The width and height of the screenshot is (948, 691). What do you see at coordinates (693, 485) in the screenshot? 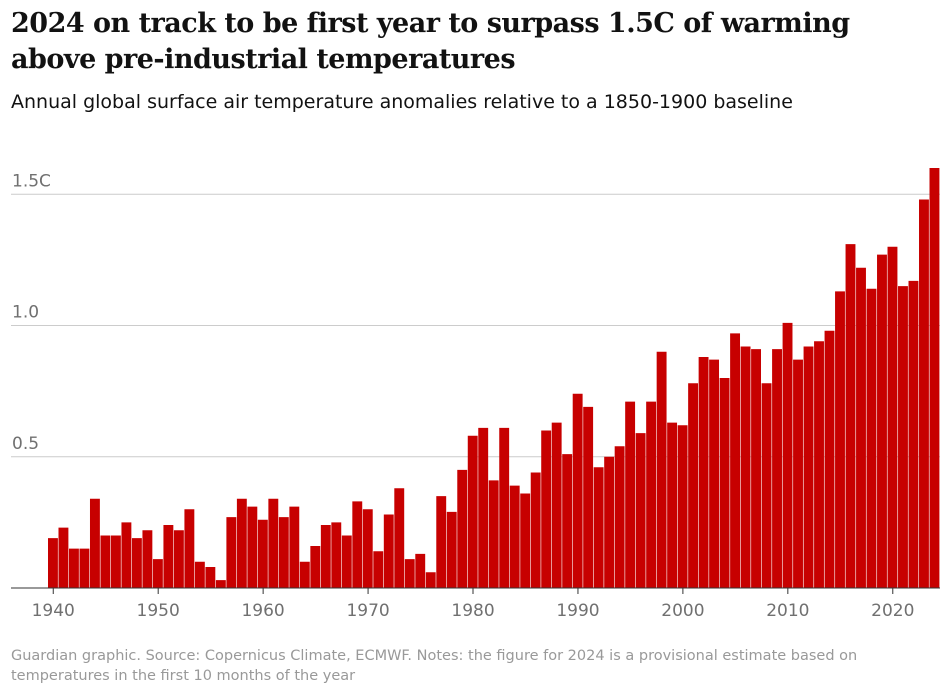
I see `bar-2001` at bounding box center [693, 485].